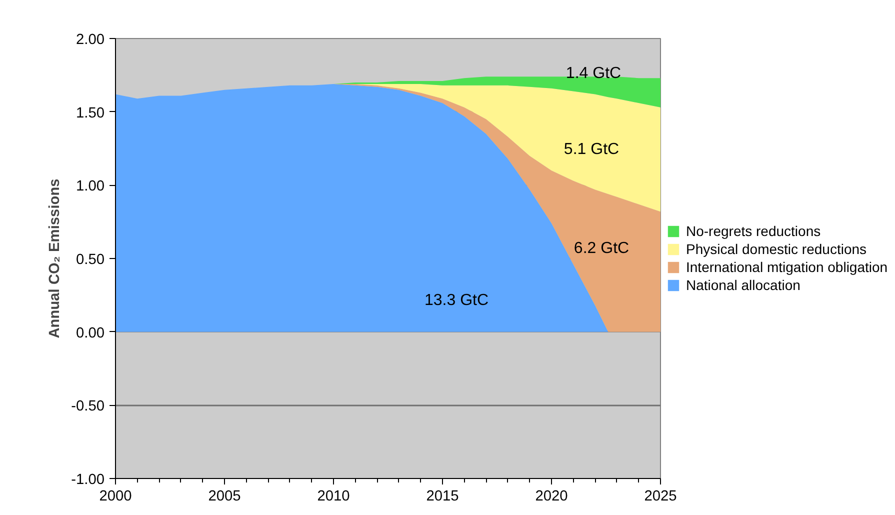  What do you see at coordinates (787, 267) in the screenshot?
I see `legend-label: International mtigation obligation` at bounding box center [787, 267].